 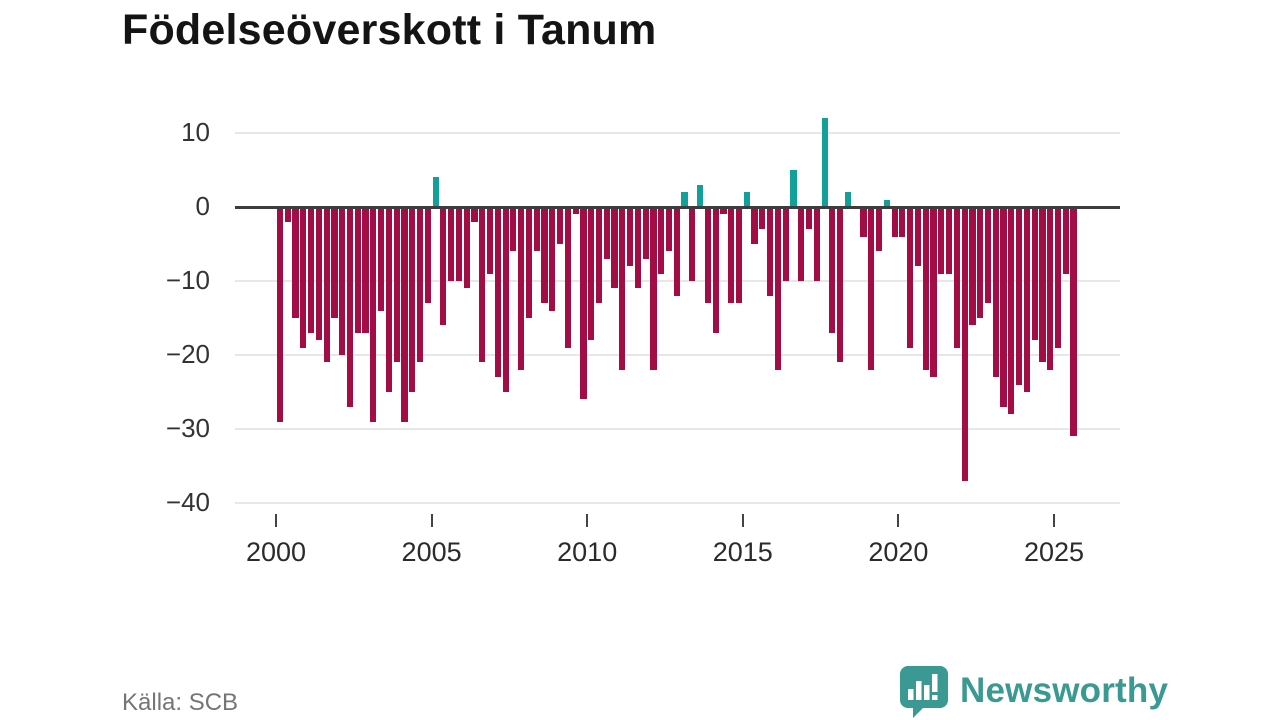 I want to click on bar-2003-q4, so click(x=396, y=285).